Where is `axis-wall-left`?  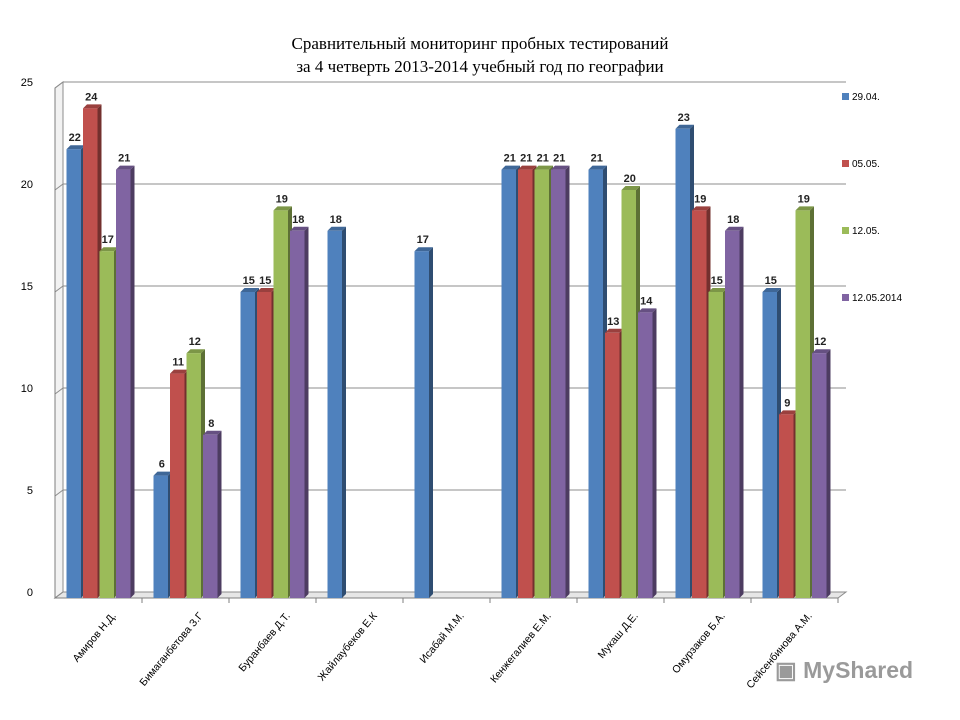
axis-wall-left is located at coordinates (59, 340).